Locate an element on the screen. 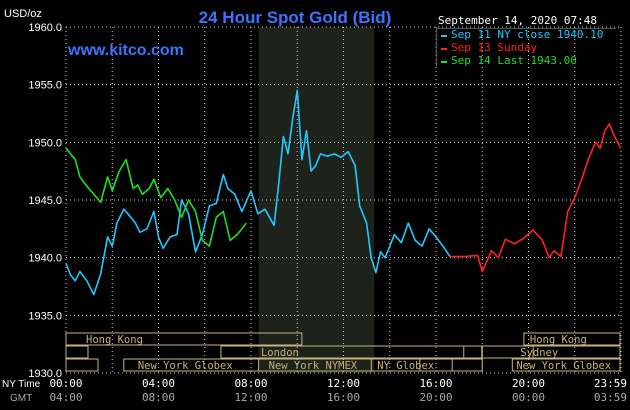 This screenshot has height=410, width=630. y-tick-label: 1955.0 is located at coordinates (45, 86).